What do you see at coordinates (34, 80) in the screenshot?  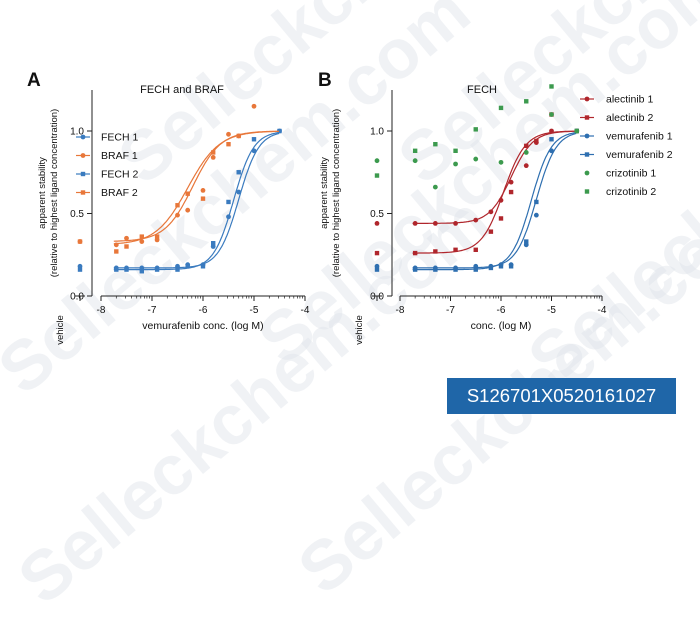 I see `panel-label: A` at bounding box center [34, 80].